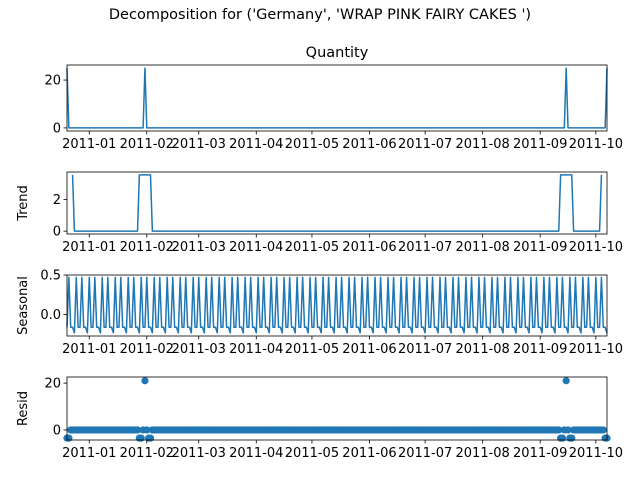 The width and height of the screenshot is (640, 480). Describe the element at coordinates (147, 247) in the screenshot. I see `trend-xtick-label: 2011-02` at that location.